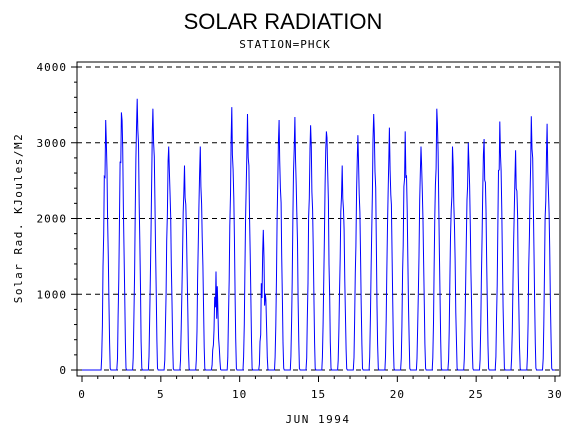 This screenshot has width=570, height=430. I want to click on x-tick-label-30: 30, so click(554, 394).